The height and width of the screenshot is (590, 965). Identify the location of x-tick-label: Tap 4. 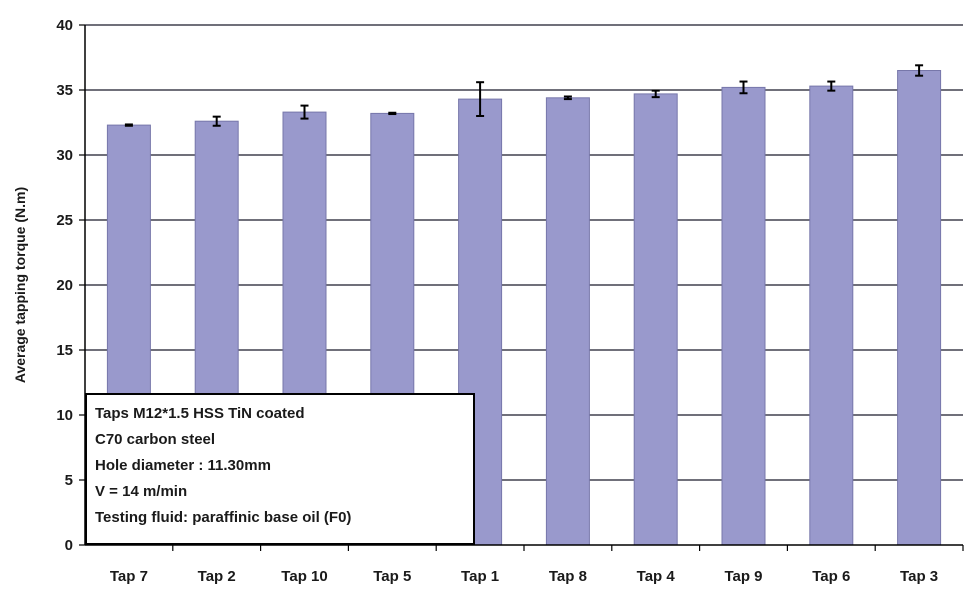
(656, 576).